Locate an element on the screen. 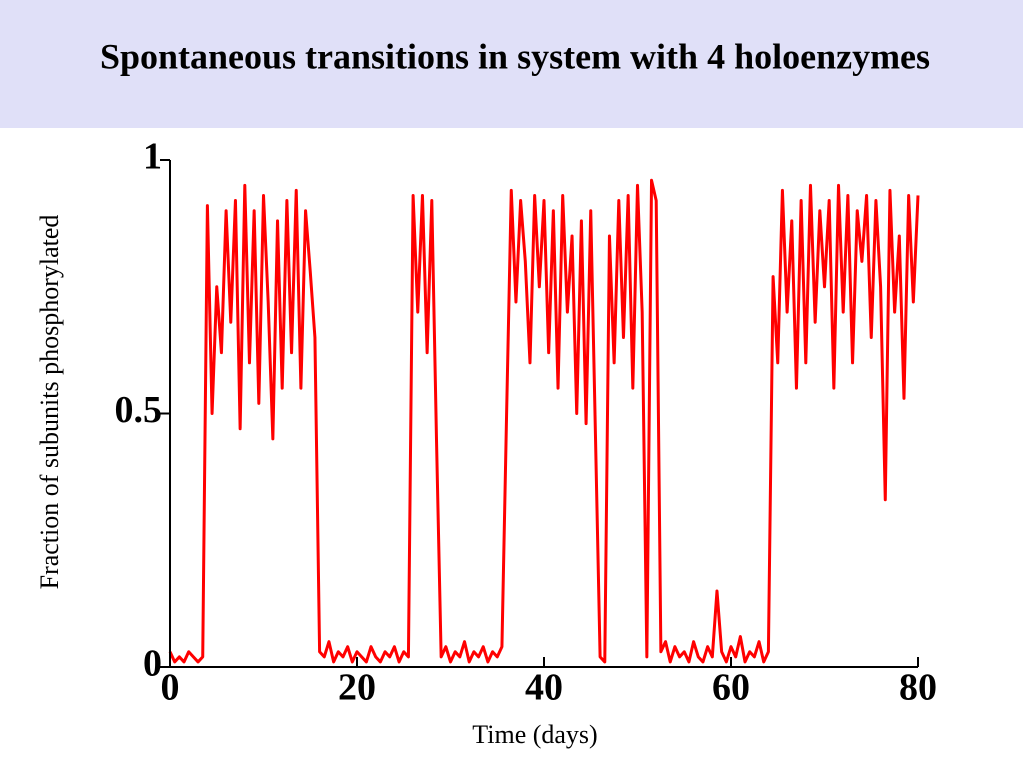 The image size is (1023, 767). x-tick-label: 20 is located at coordinates (357, 688).